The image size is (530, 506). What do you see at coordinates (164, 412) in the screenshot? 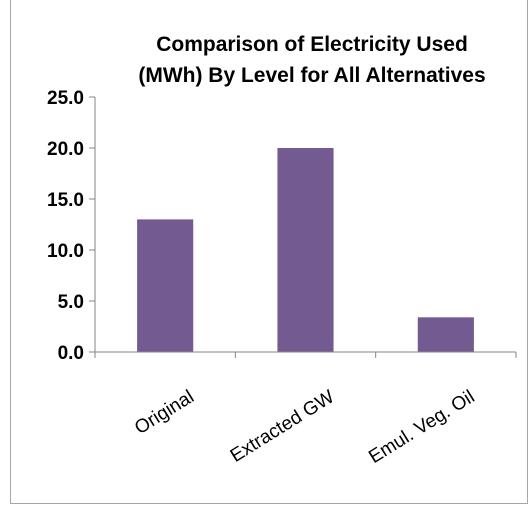
I see `x-category-label: Original` at bounding box center [164, 412].